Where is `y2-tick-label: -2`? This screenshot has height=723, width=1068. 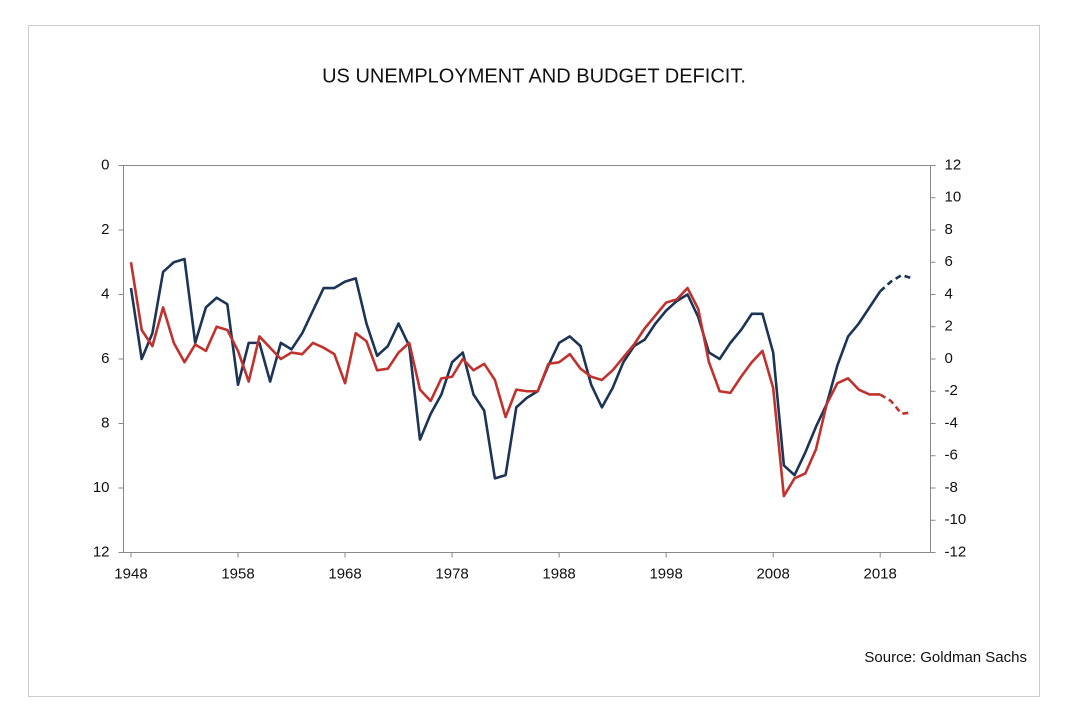 y2-tick-label: -2 is located at coordinates (951, 390).